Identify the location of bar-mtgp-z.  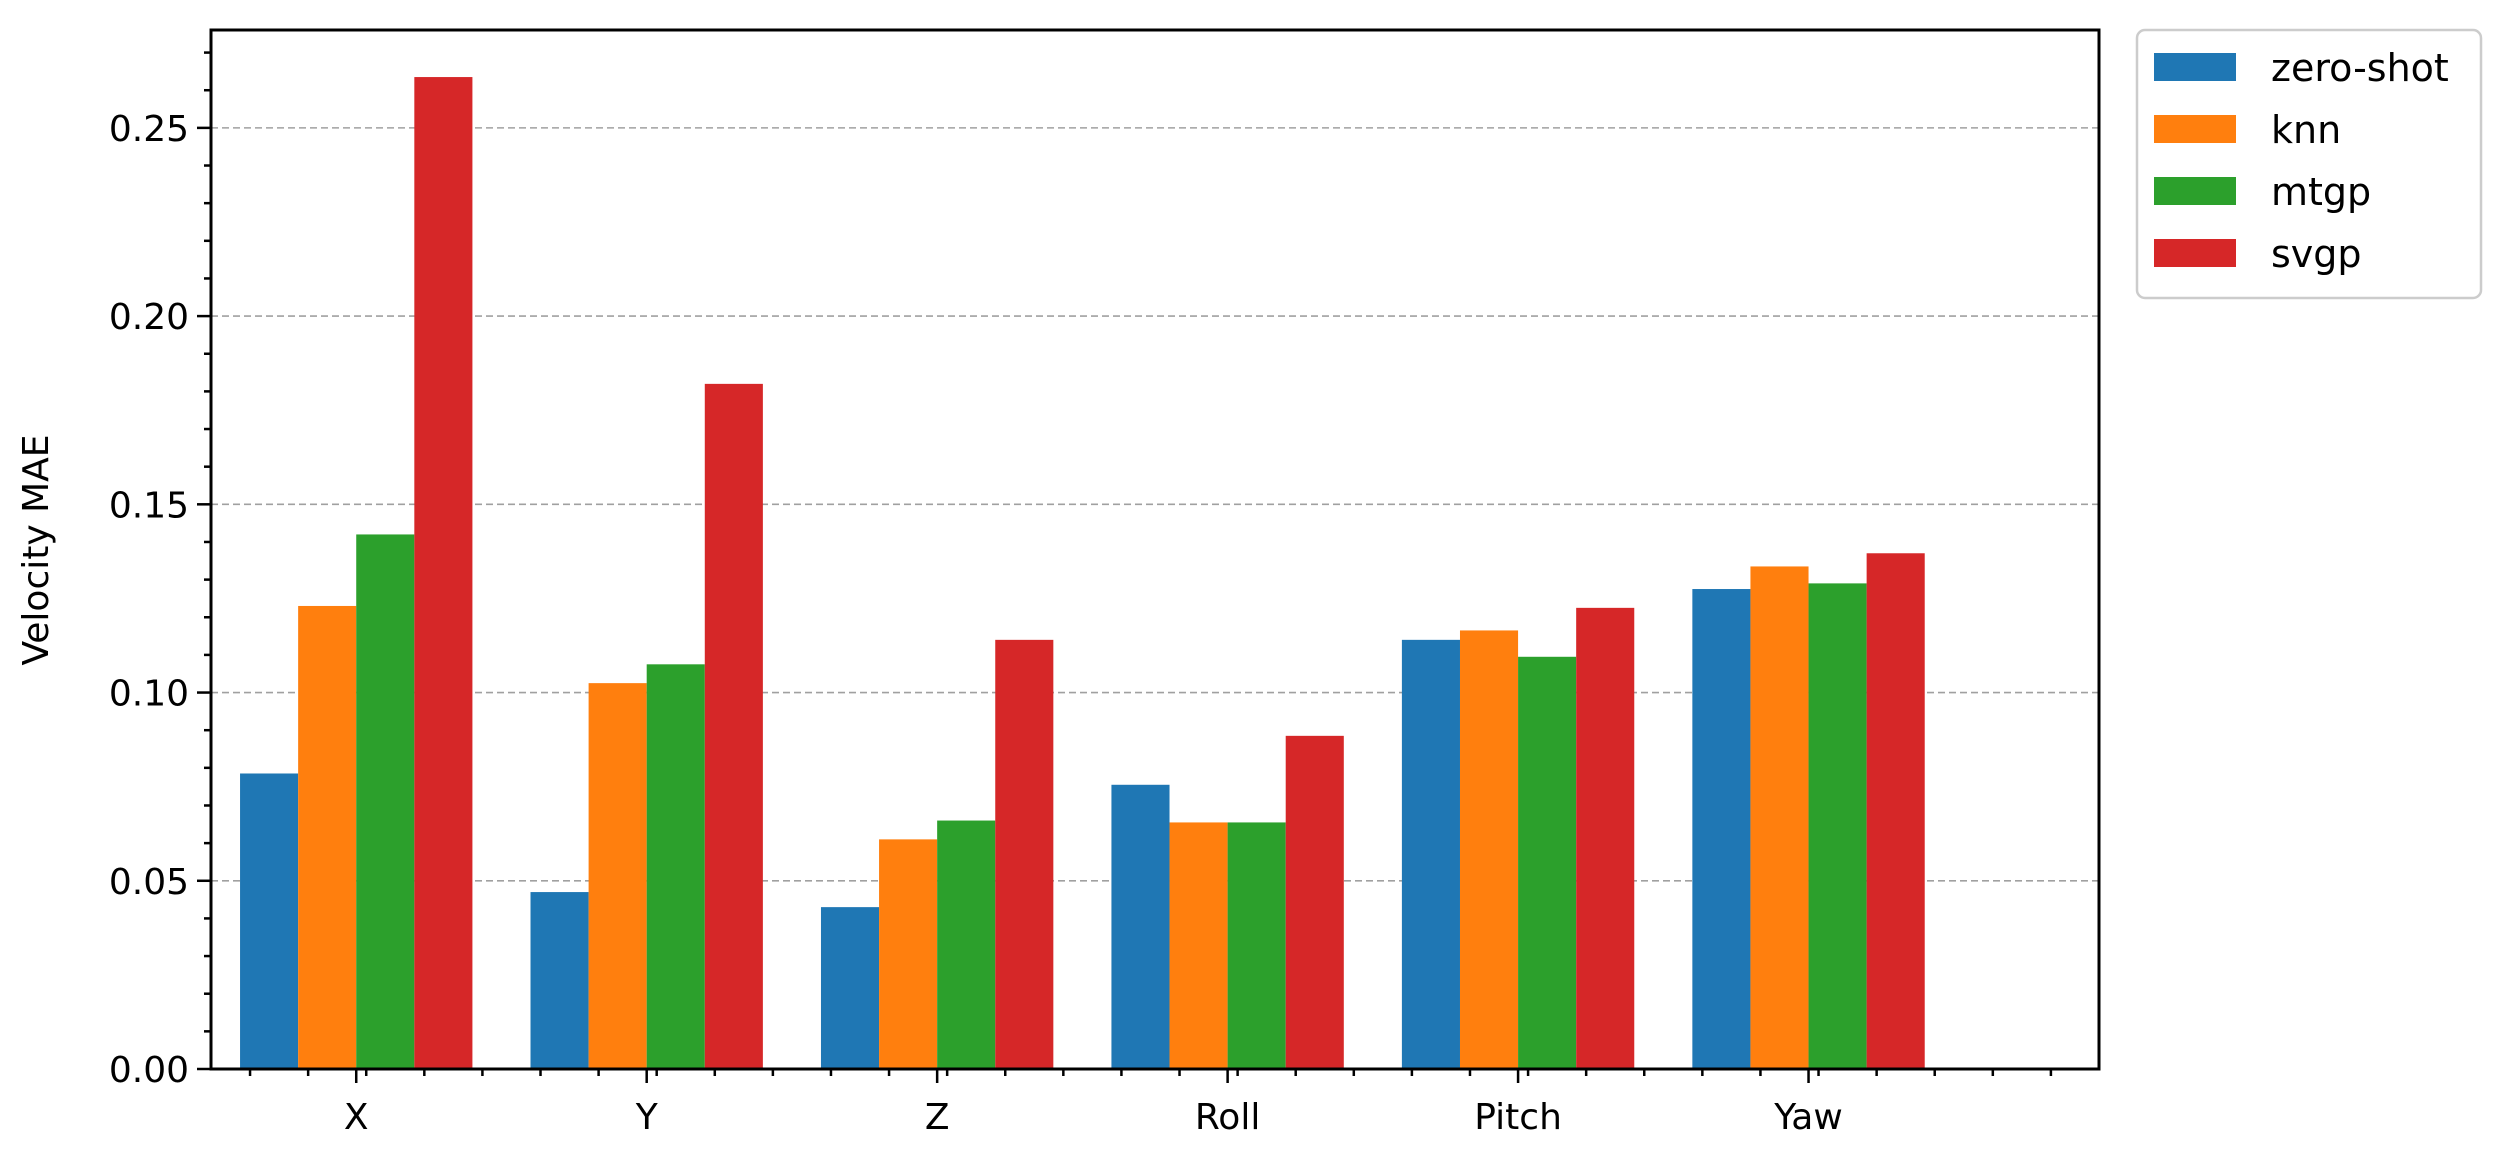
(966, 944).